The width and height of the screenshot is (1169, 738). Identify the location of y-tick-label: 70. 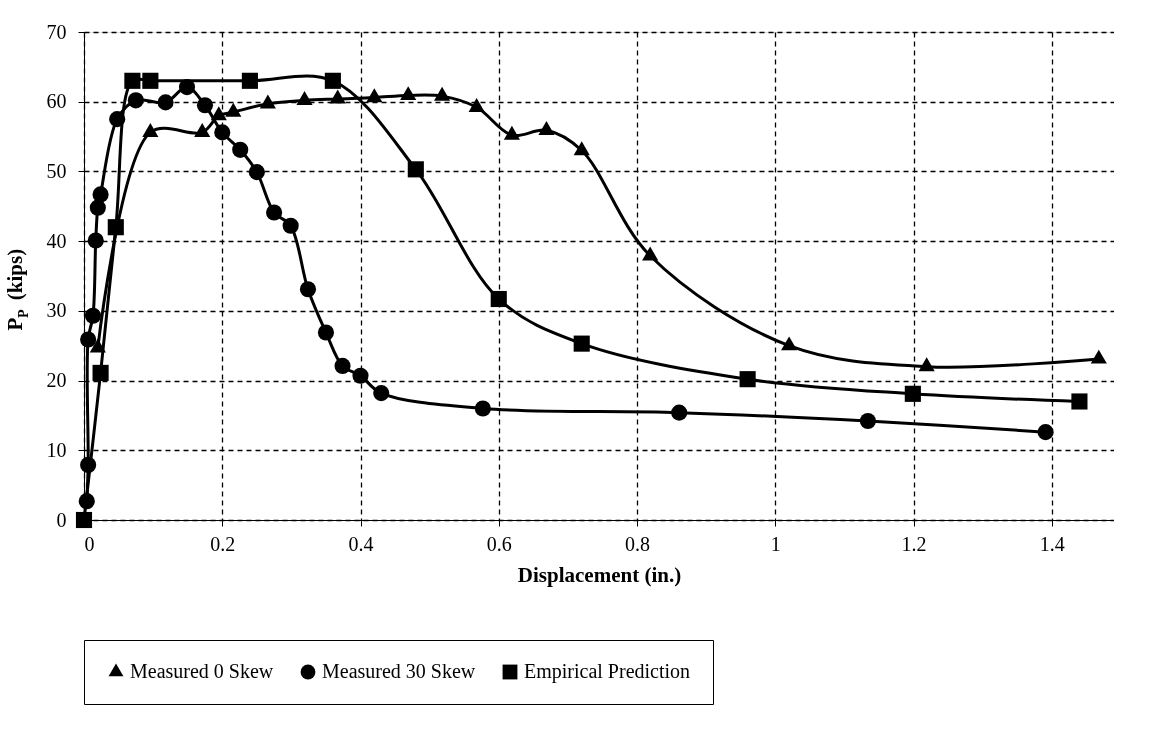
(56, 31).